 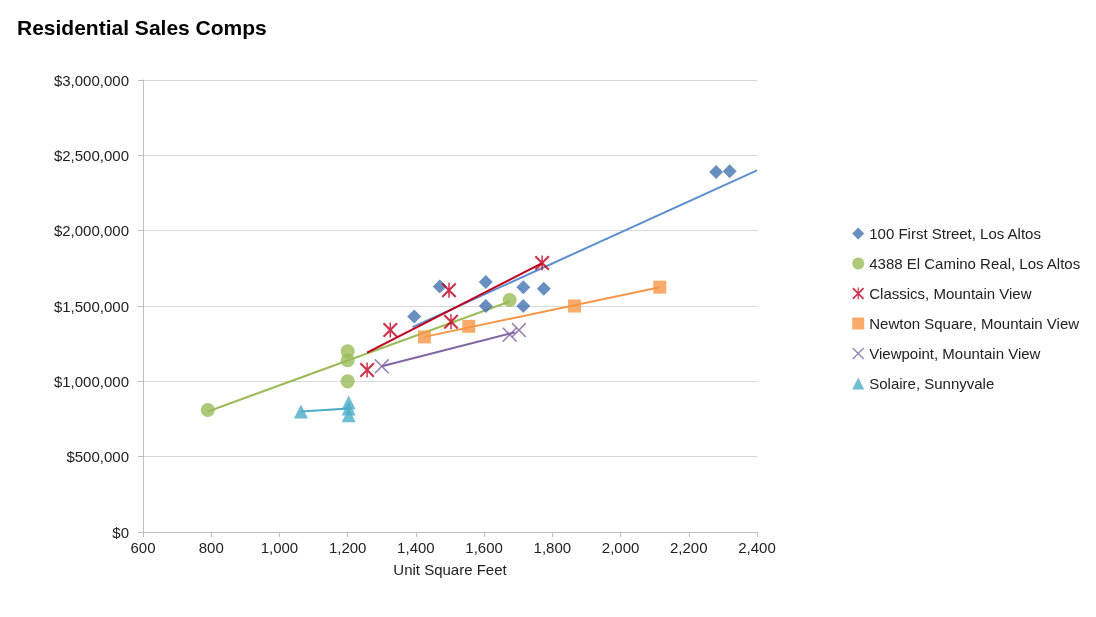 I want to click on y-tick-label: $2,500,000, so click(x=91, y=155).